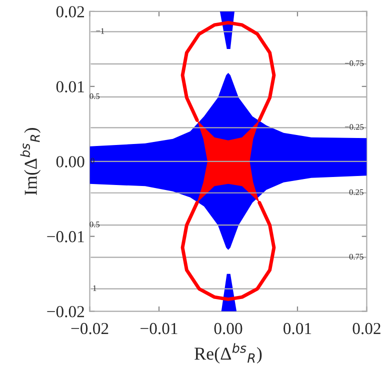 The height and width of the screenshot is (382, 382). What do you see at coordinates (70, 86) in the screenshot?
I see `y-tick-label: 0.01` at bounding box center [70, 86].